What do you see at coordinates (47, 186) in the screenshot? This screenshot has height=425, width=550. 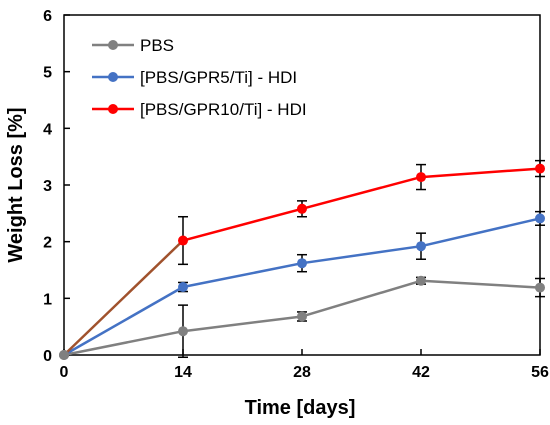 I see `y-tick-label: 3` at bounding box center [47, 186].